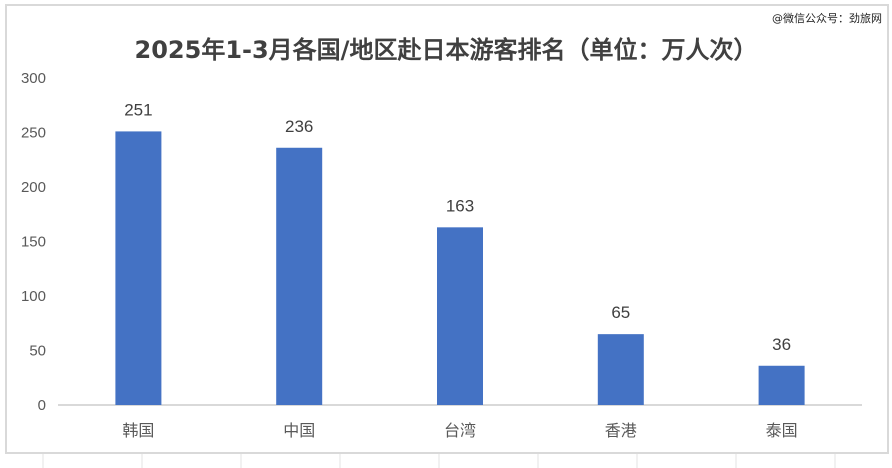 The width and height of the screenshot is (892, 468). I want to click on y-tick-label: 200, so click(33, 187).